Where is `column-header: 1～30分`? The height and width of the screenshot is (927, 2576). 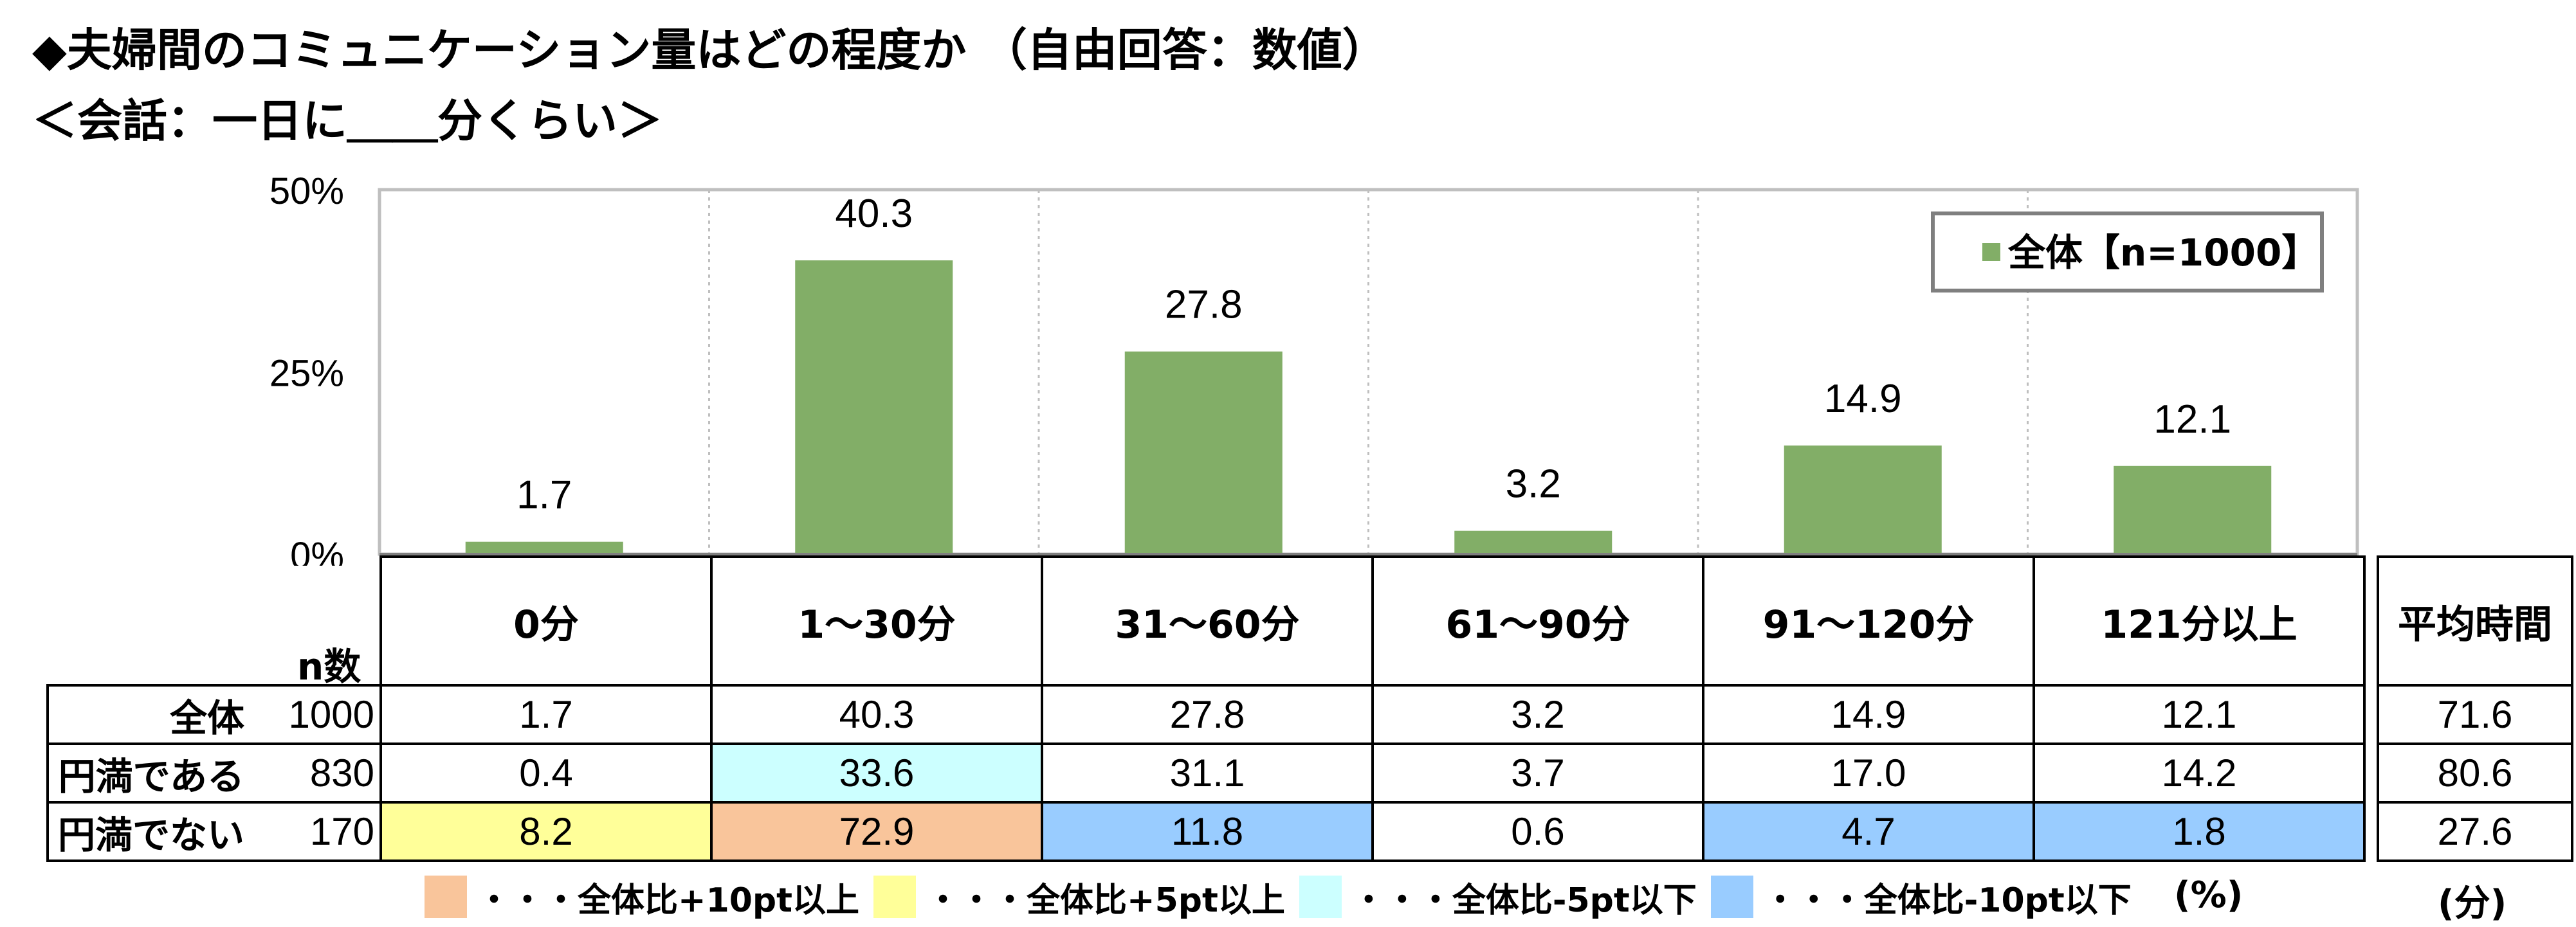
column-header: 1～30分 is located at coordinates (876, 621).